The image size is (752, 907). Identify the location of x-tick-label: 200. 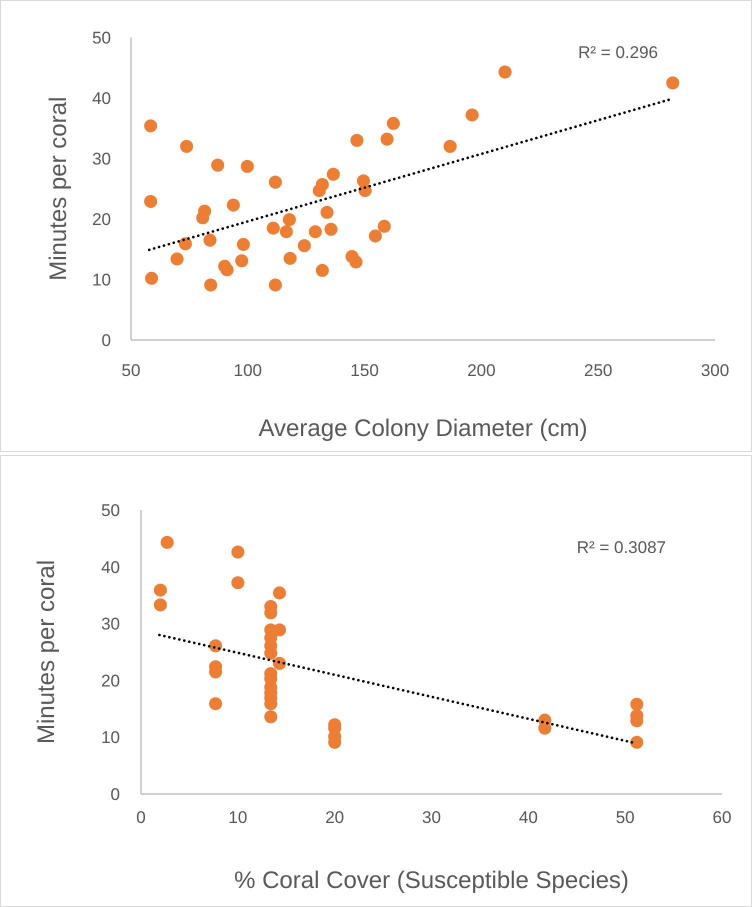
(481, 370).